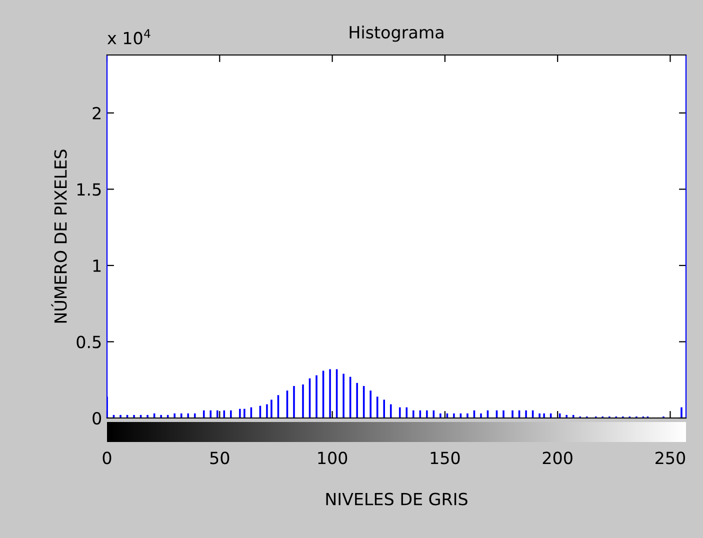 This screenshot has height=538, width=703. I want to click on x-tick-label: 250, so click(671, 458).